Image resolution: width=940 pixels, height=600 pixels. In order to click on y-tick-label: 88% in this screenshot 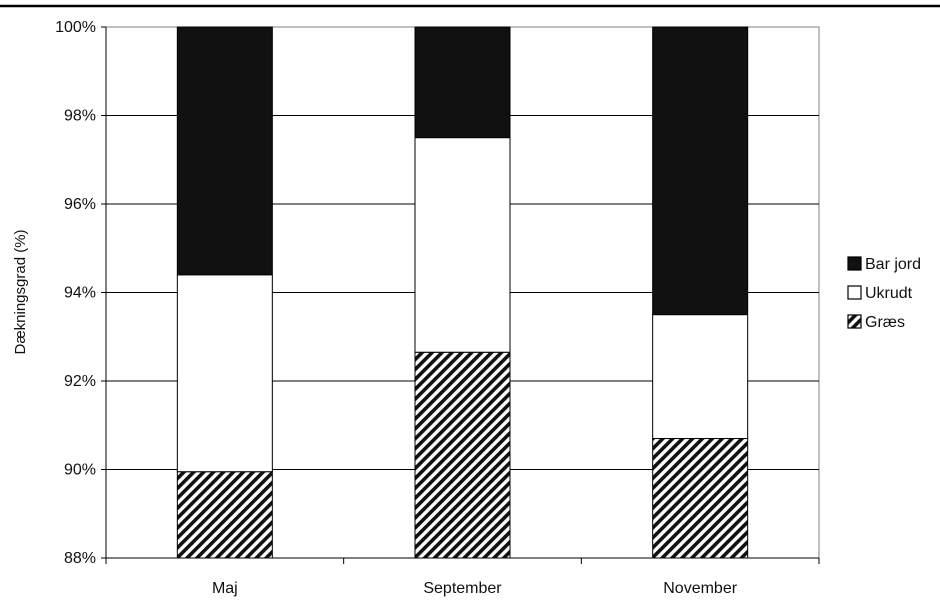, I will do `click(80, 558)`.